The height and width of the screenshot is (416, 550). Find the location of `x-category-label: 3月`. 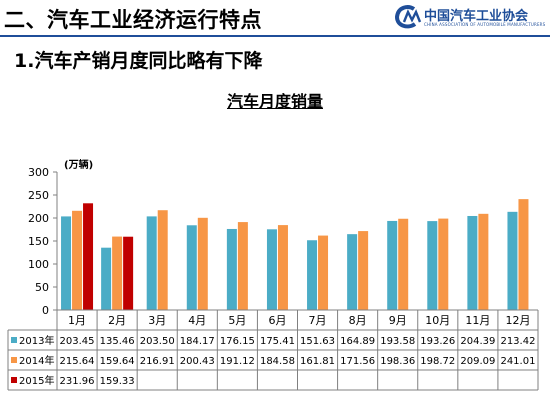

x-category-label: 3月 is located at coordinates (157, 320).